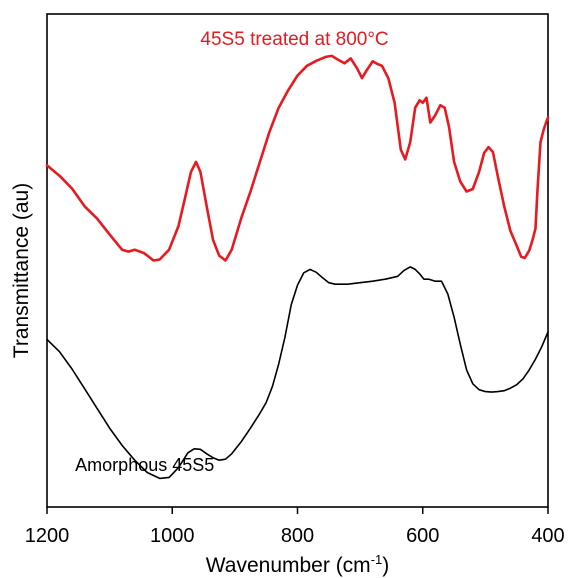  What do you see at coordinates (294, 39) in the screenshot?
I see `series-label-treated: 45S5 treated at 800°C` at bounding box center [294, 39].